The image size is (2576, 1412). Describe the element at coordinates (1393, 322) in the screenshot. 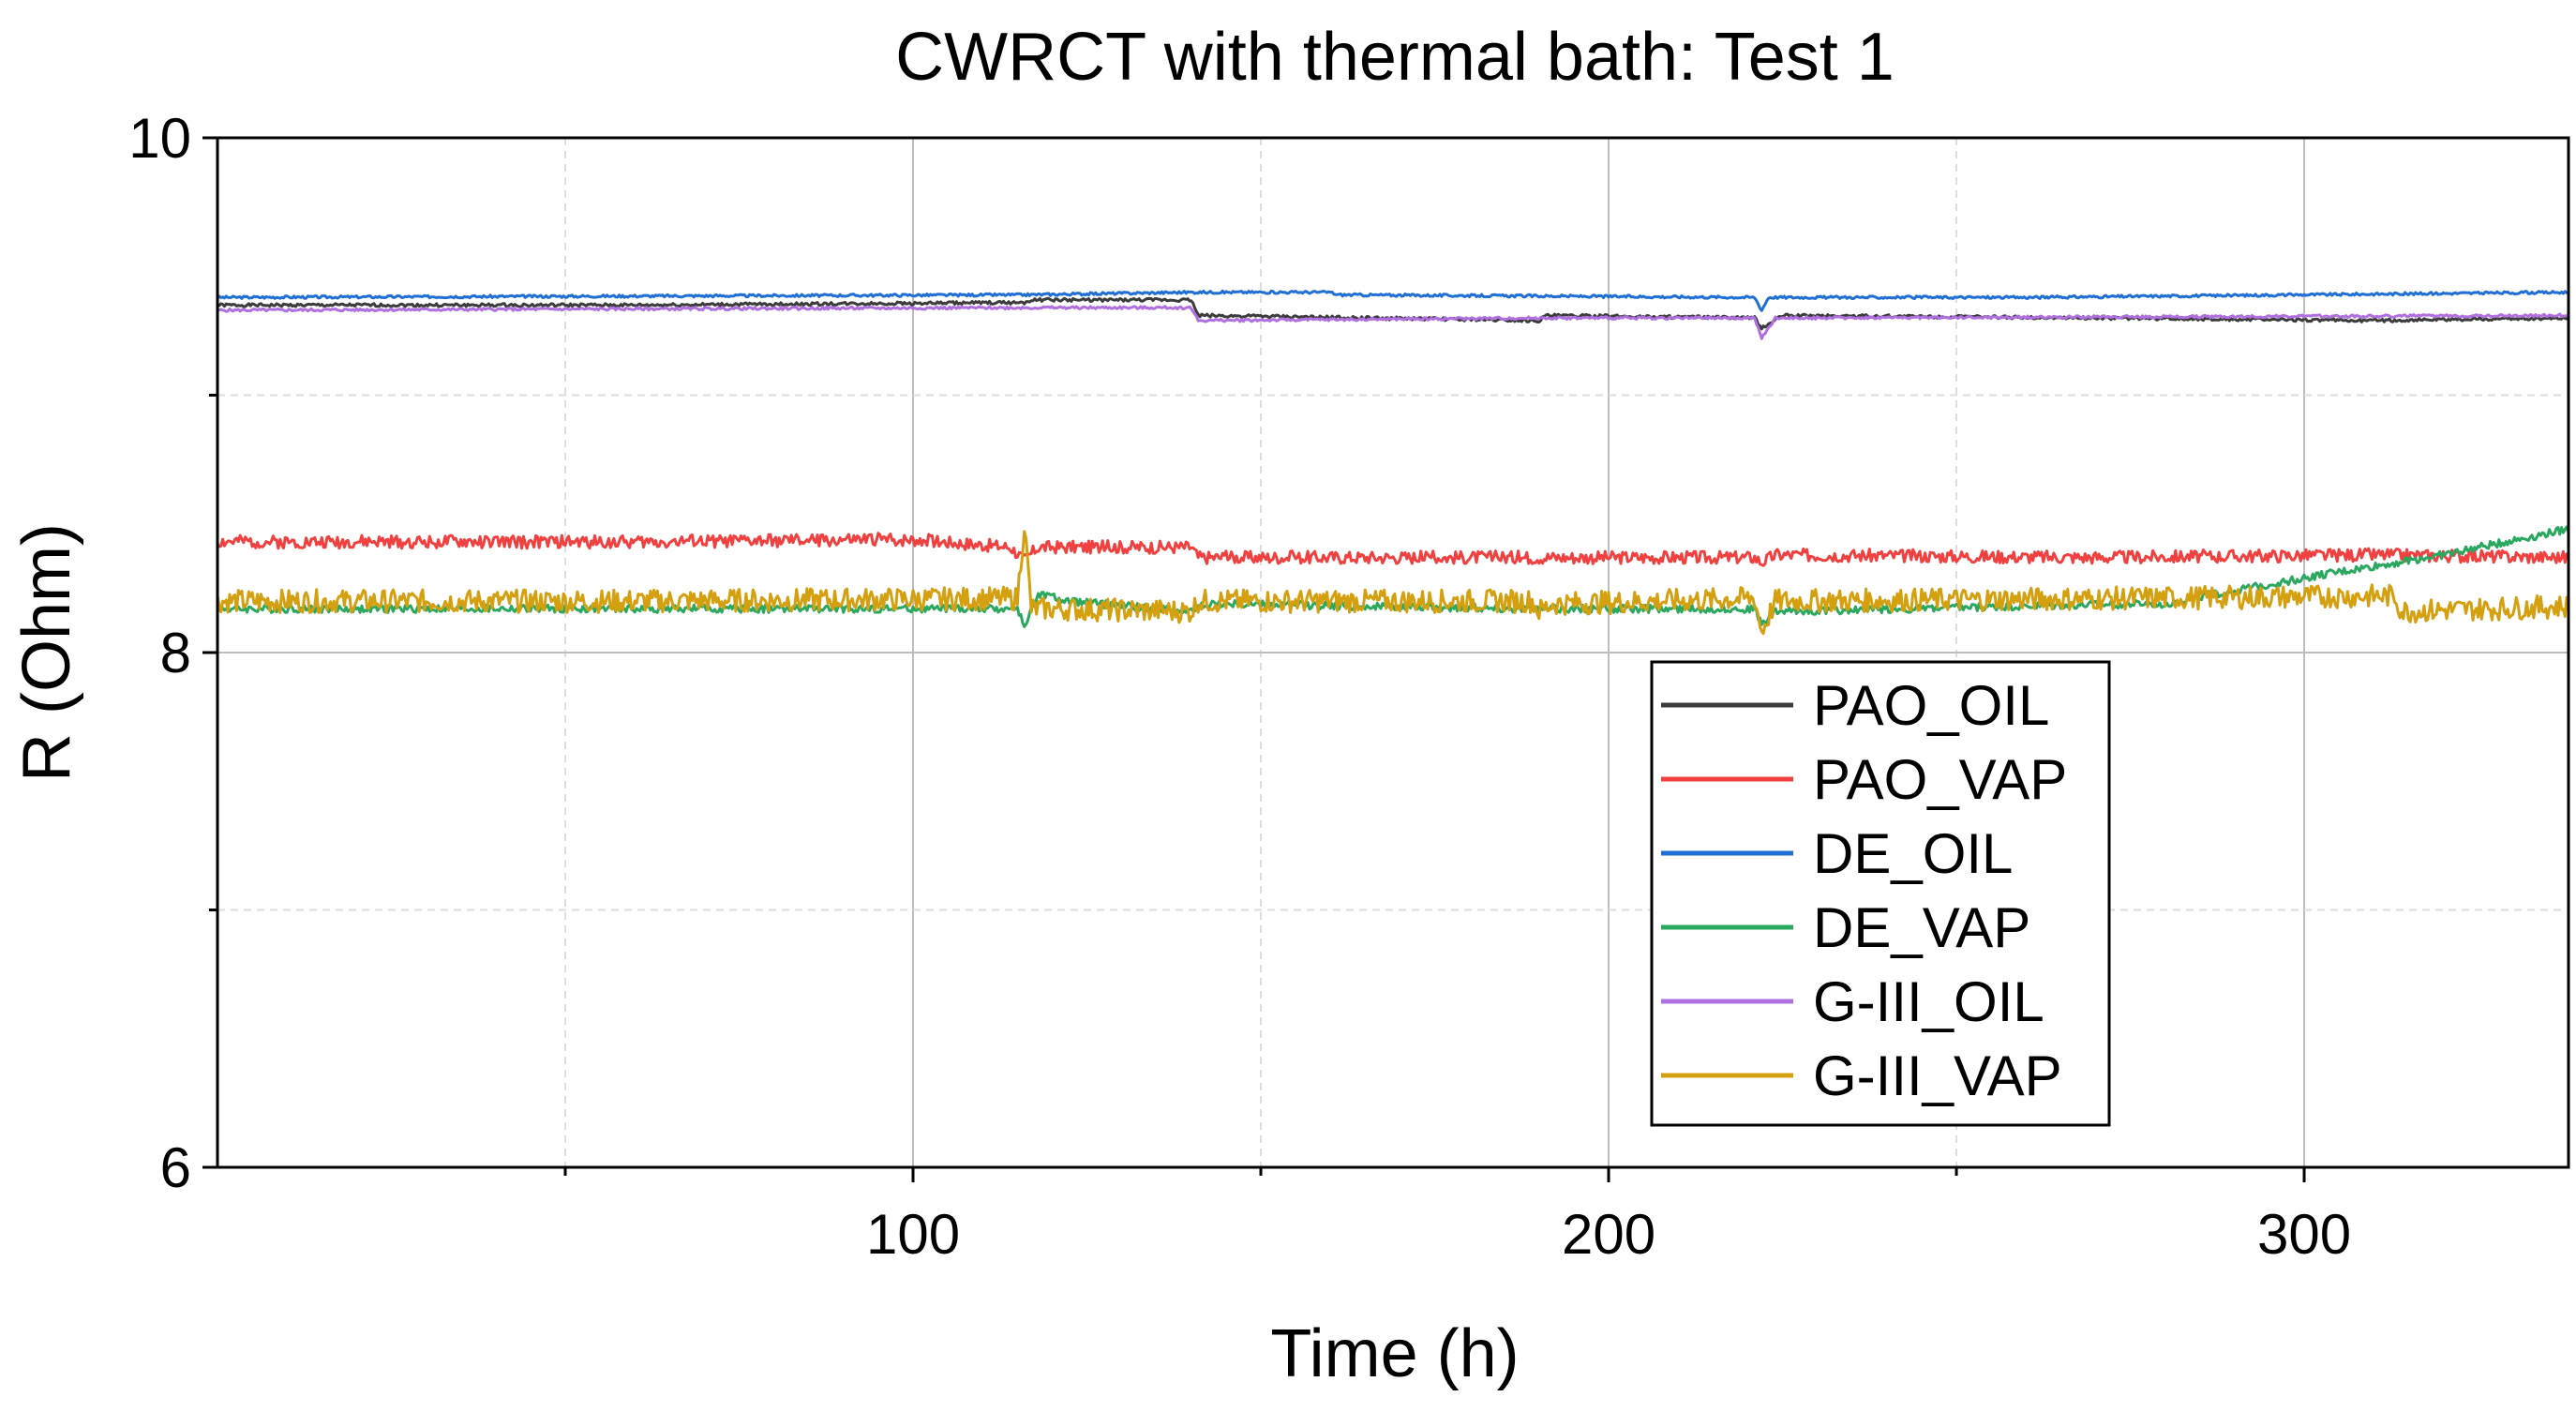

I see `series-line-g-iii_oil` at that location.